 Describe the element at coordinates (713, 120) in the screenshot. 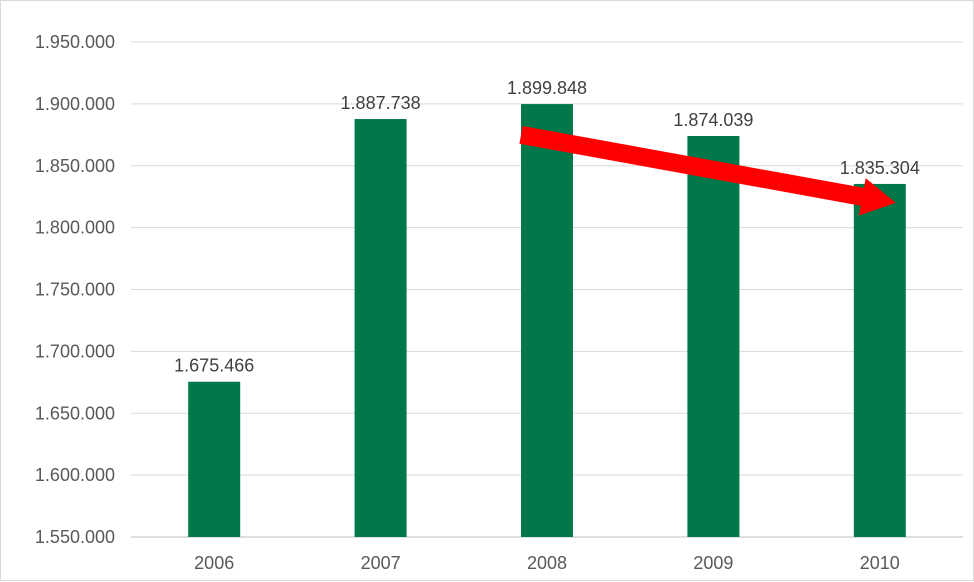

I see `data-label-2009: 1.874.039` at that location.